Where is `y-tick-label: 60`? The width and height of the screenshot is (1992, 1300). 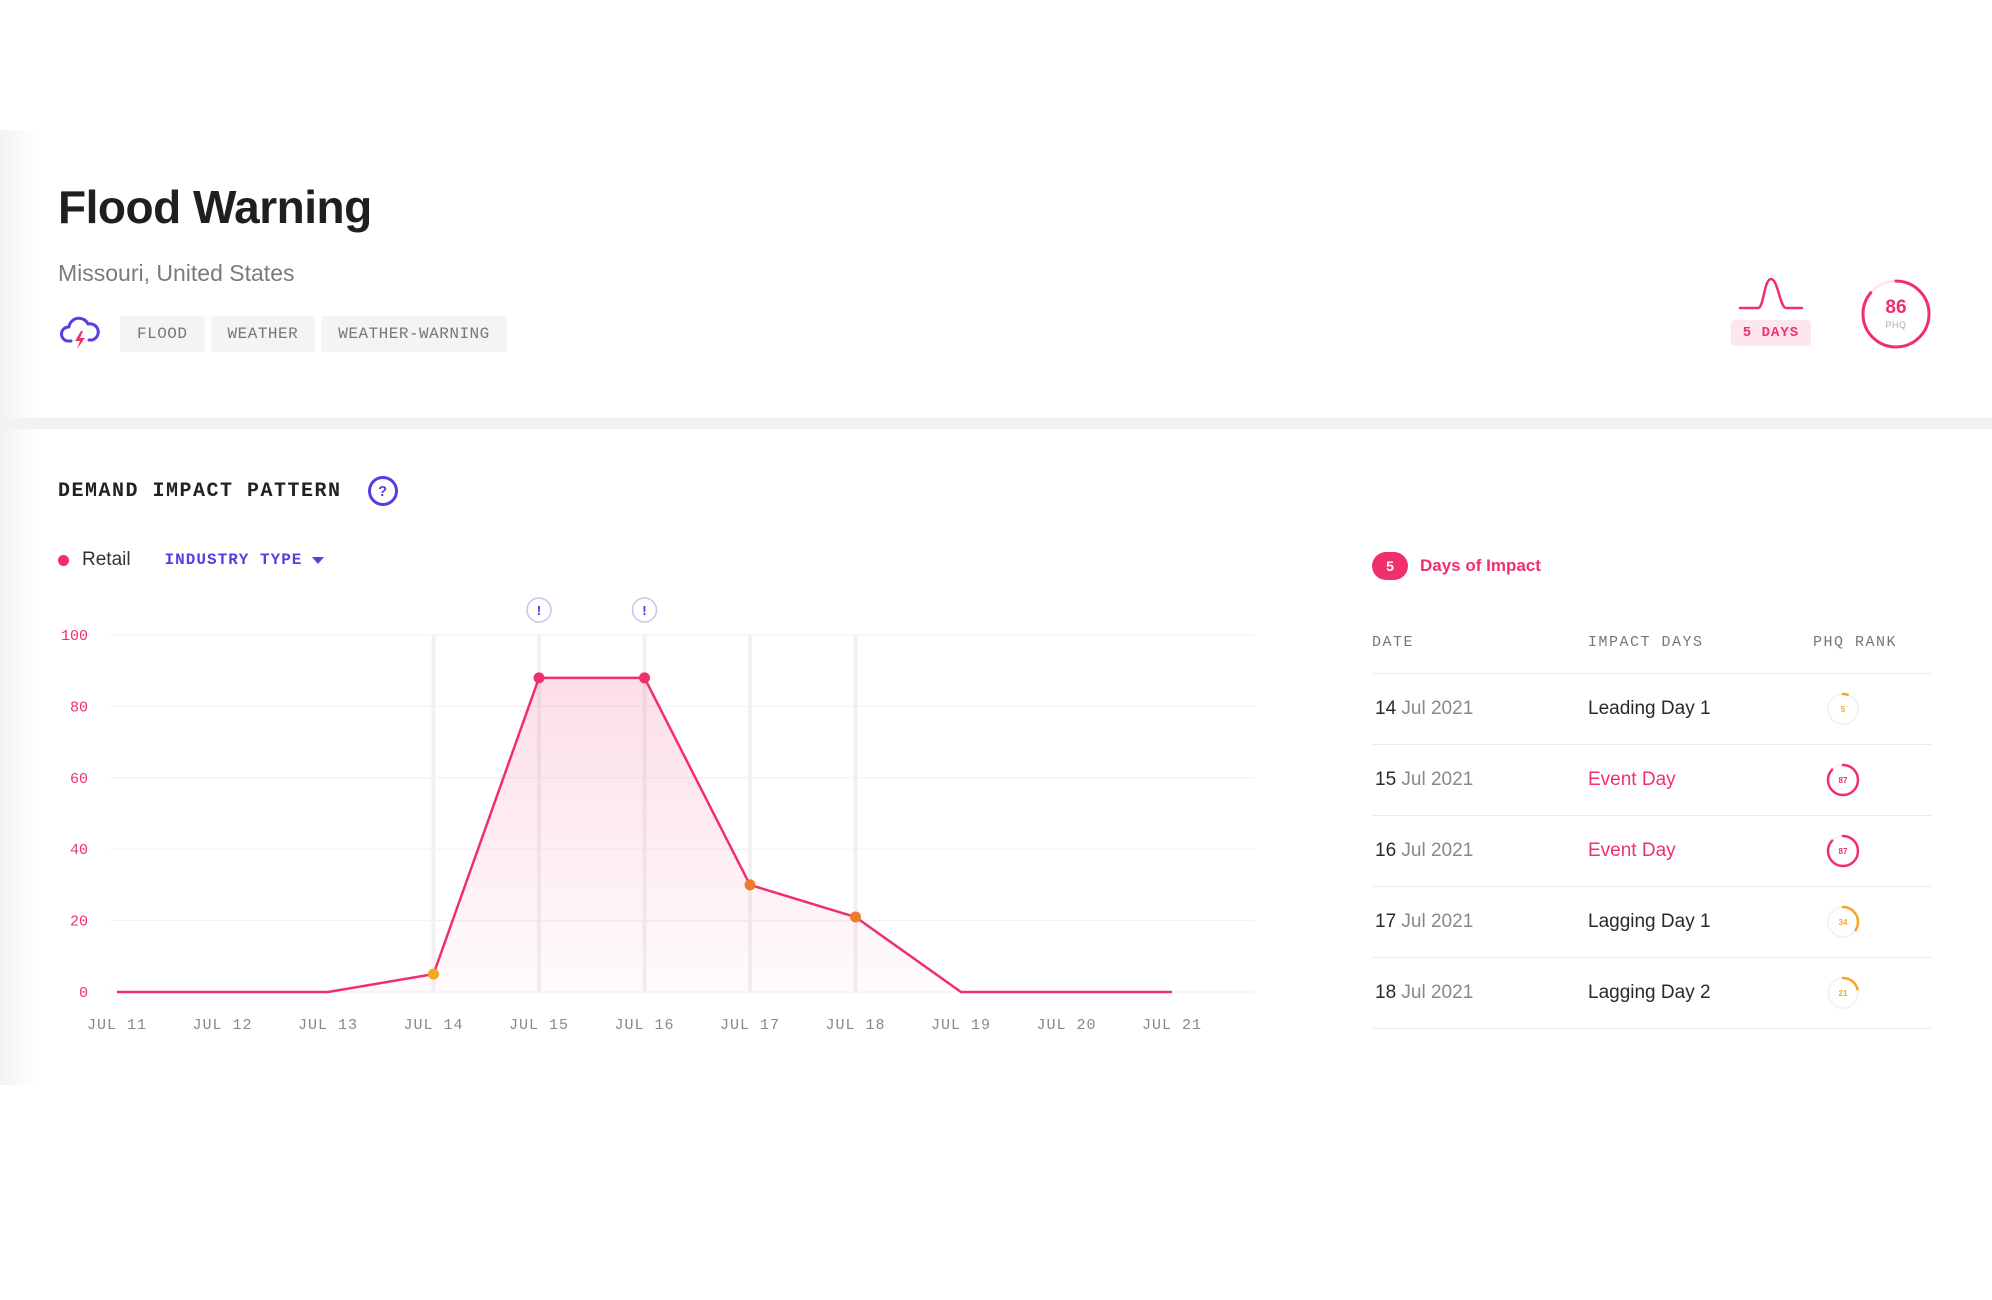 y-tick-label: 60 is located at coordinates (79, 779).